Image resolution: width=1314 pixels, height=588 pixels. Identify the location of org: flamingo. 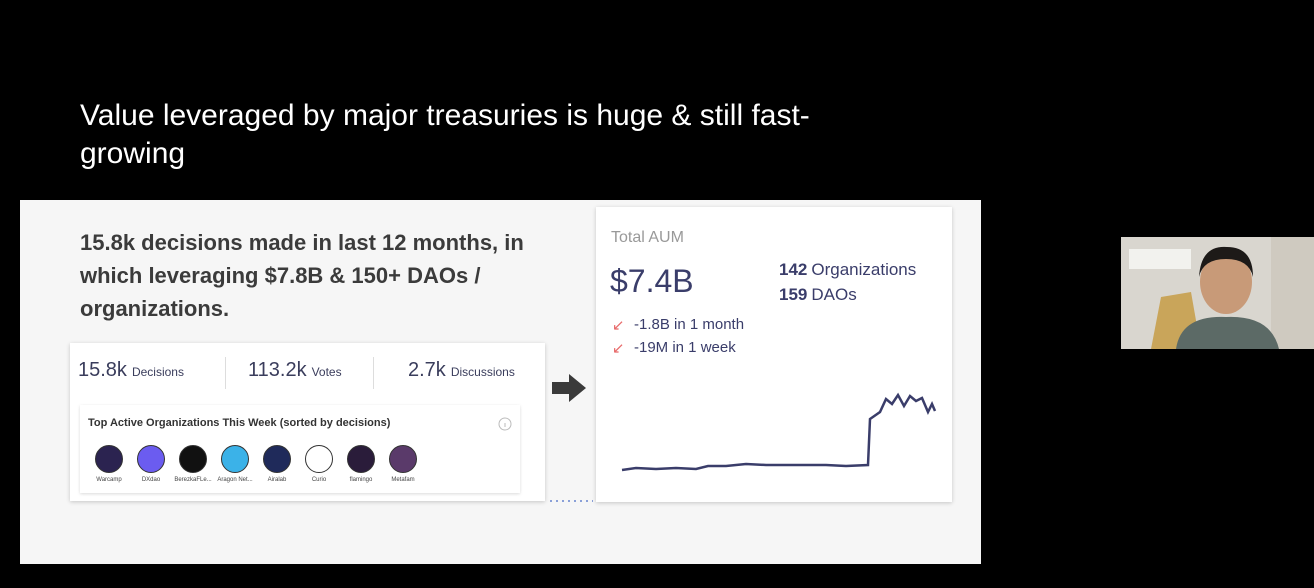
(361, 464).